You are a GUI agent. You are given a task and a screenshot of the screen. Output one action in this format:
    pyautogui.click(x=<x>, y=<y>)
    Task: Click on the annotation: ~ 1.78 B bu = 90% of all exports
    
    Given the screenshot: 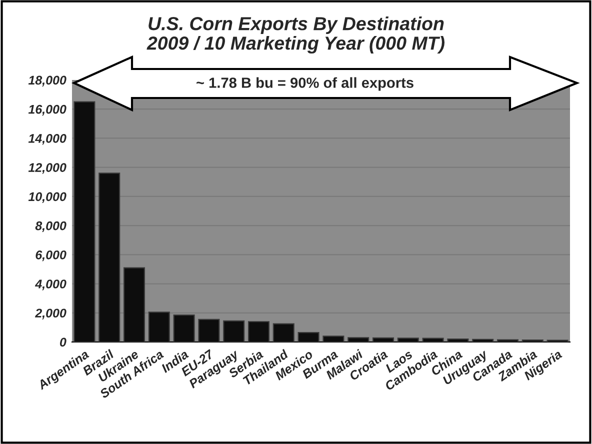 What is the action you would take?
    pyautogui.click(x=305, y=84)
    